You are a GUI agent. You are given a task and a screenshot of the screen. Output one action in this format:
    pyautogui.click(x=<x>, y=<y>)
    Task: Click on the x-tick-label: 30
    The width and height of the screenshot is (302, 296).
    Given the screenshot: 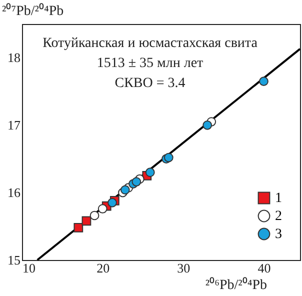 What is the action you would take?
    pyautogui.click(x=183, y=268)
    